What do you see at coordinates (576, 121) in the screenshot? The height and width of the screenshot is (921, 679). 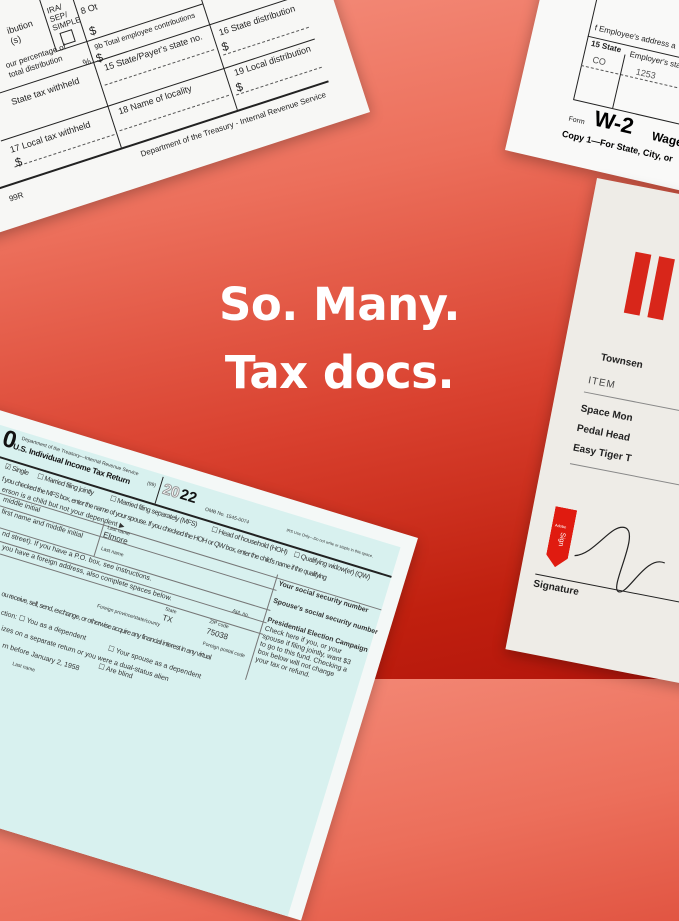 I see `form-label: Form` at bounding box center [576, 121].